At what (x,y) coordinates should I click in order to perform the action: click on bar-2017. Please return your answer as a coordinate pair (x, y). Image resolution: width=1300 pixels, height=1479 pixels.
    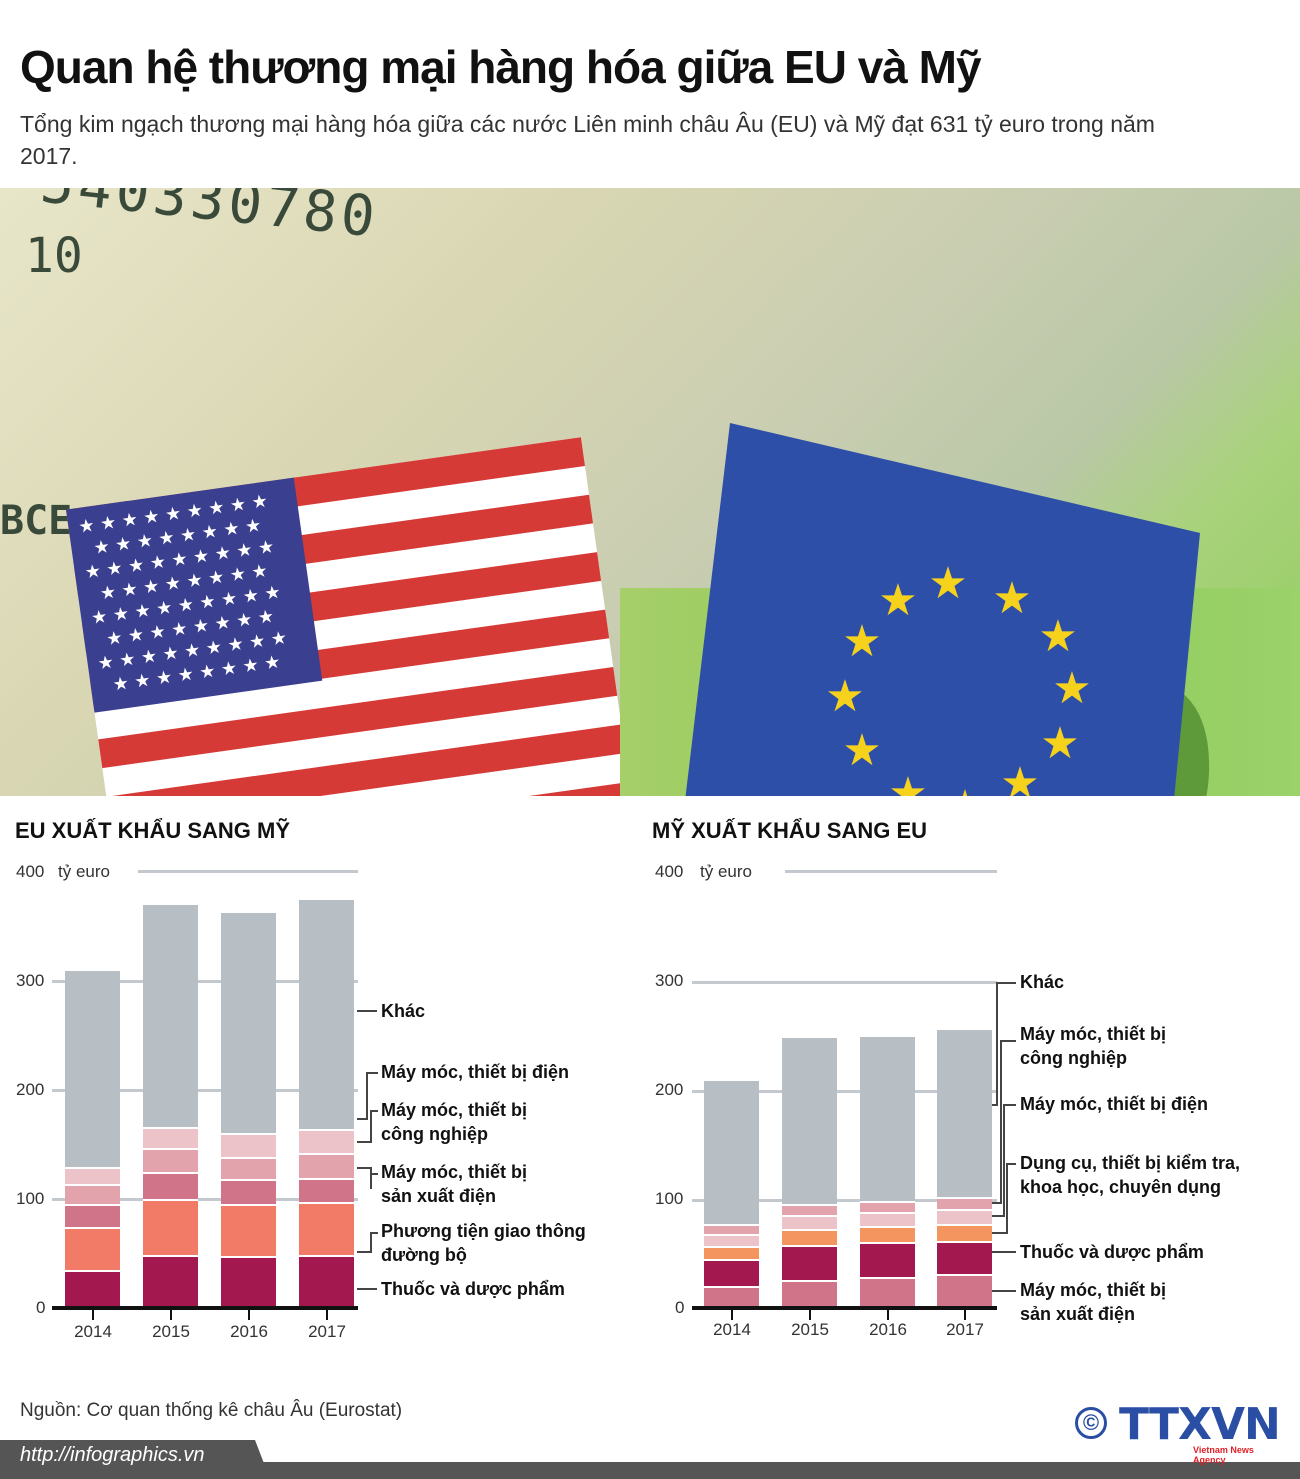
    Looking at the image, I should click on (326, 1104).